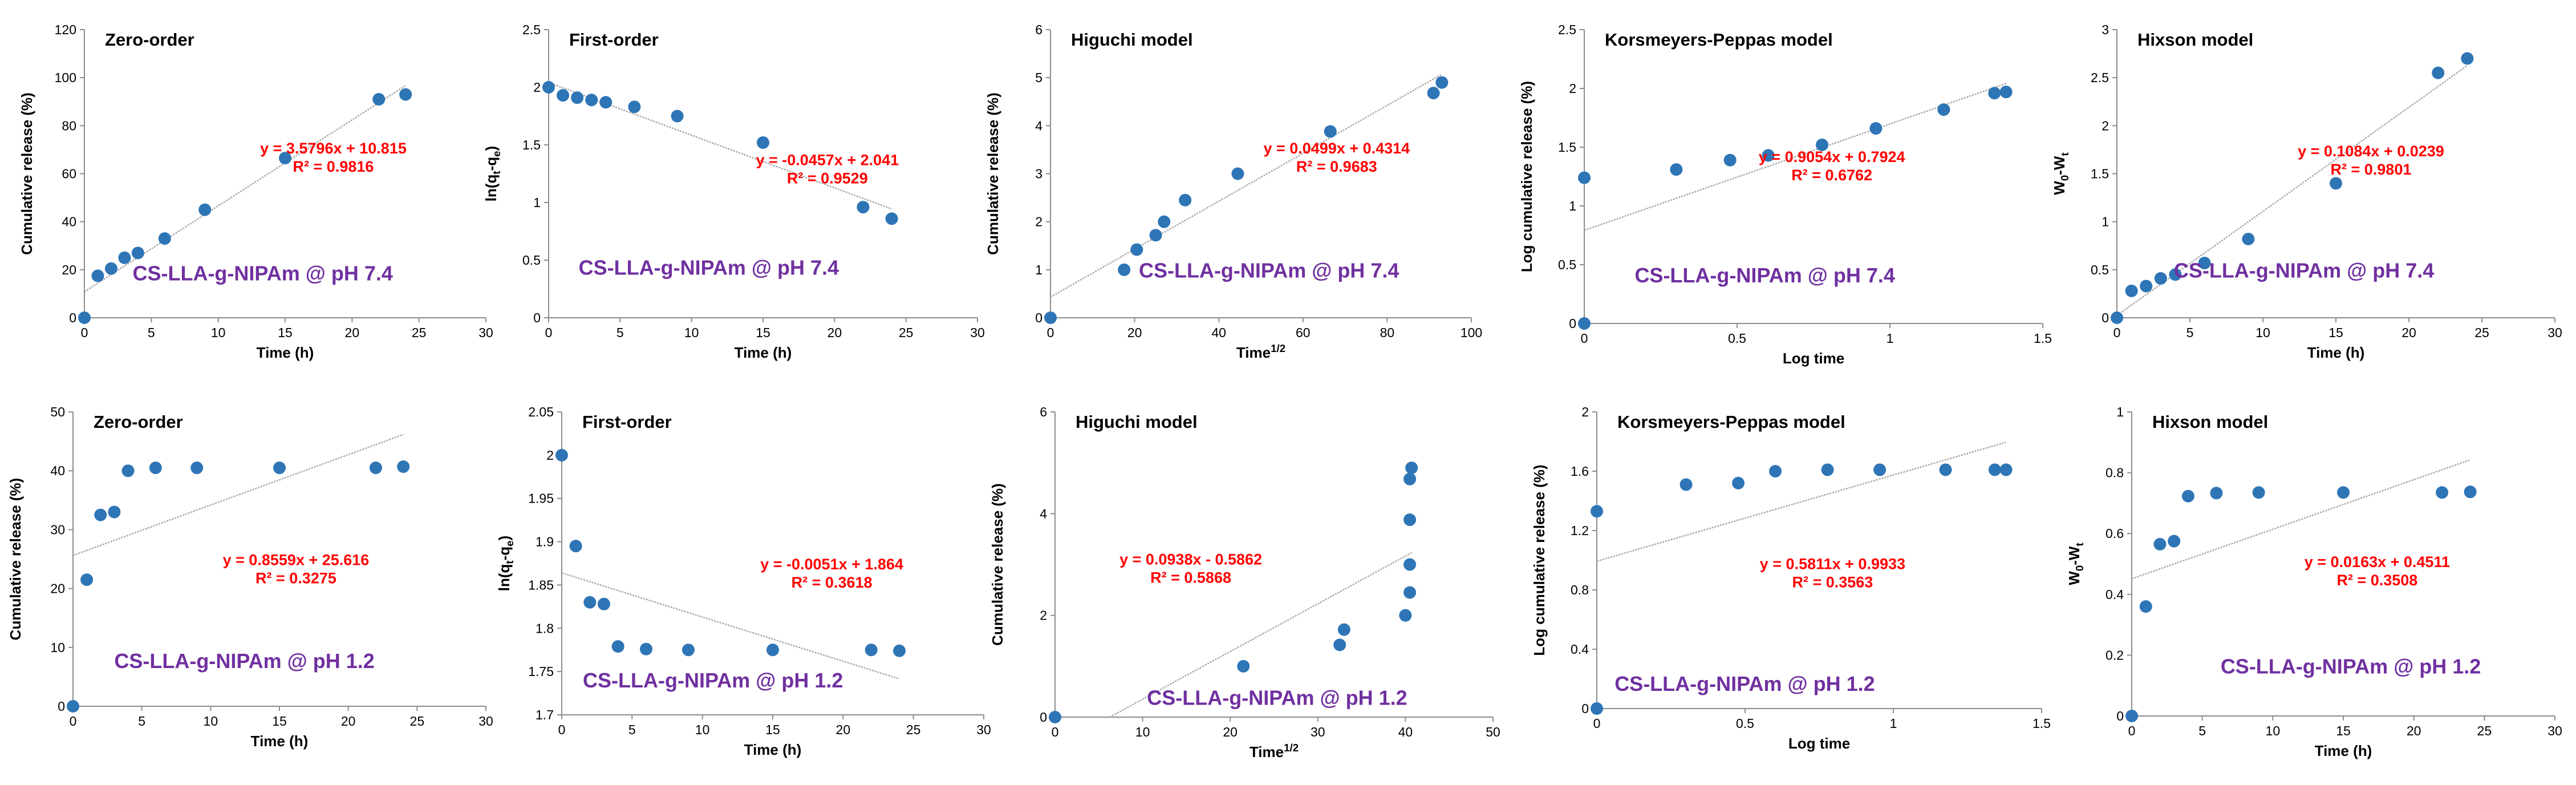  What do you see at coordinates (1731, 422) in the screenshot?
I see `chart-title: Korsmeyers-Peppas model` at bounding box center [1731, 422].